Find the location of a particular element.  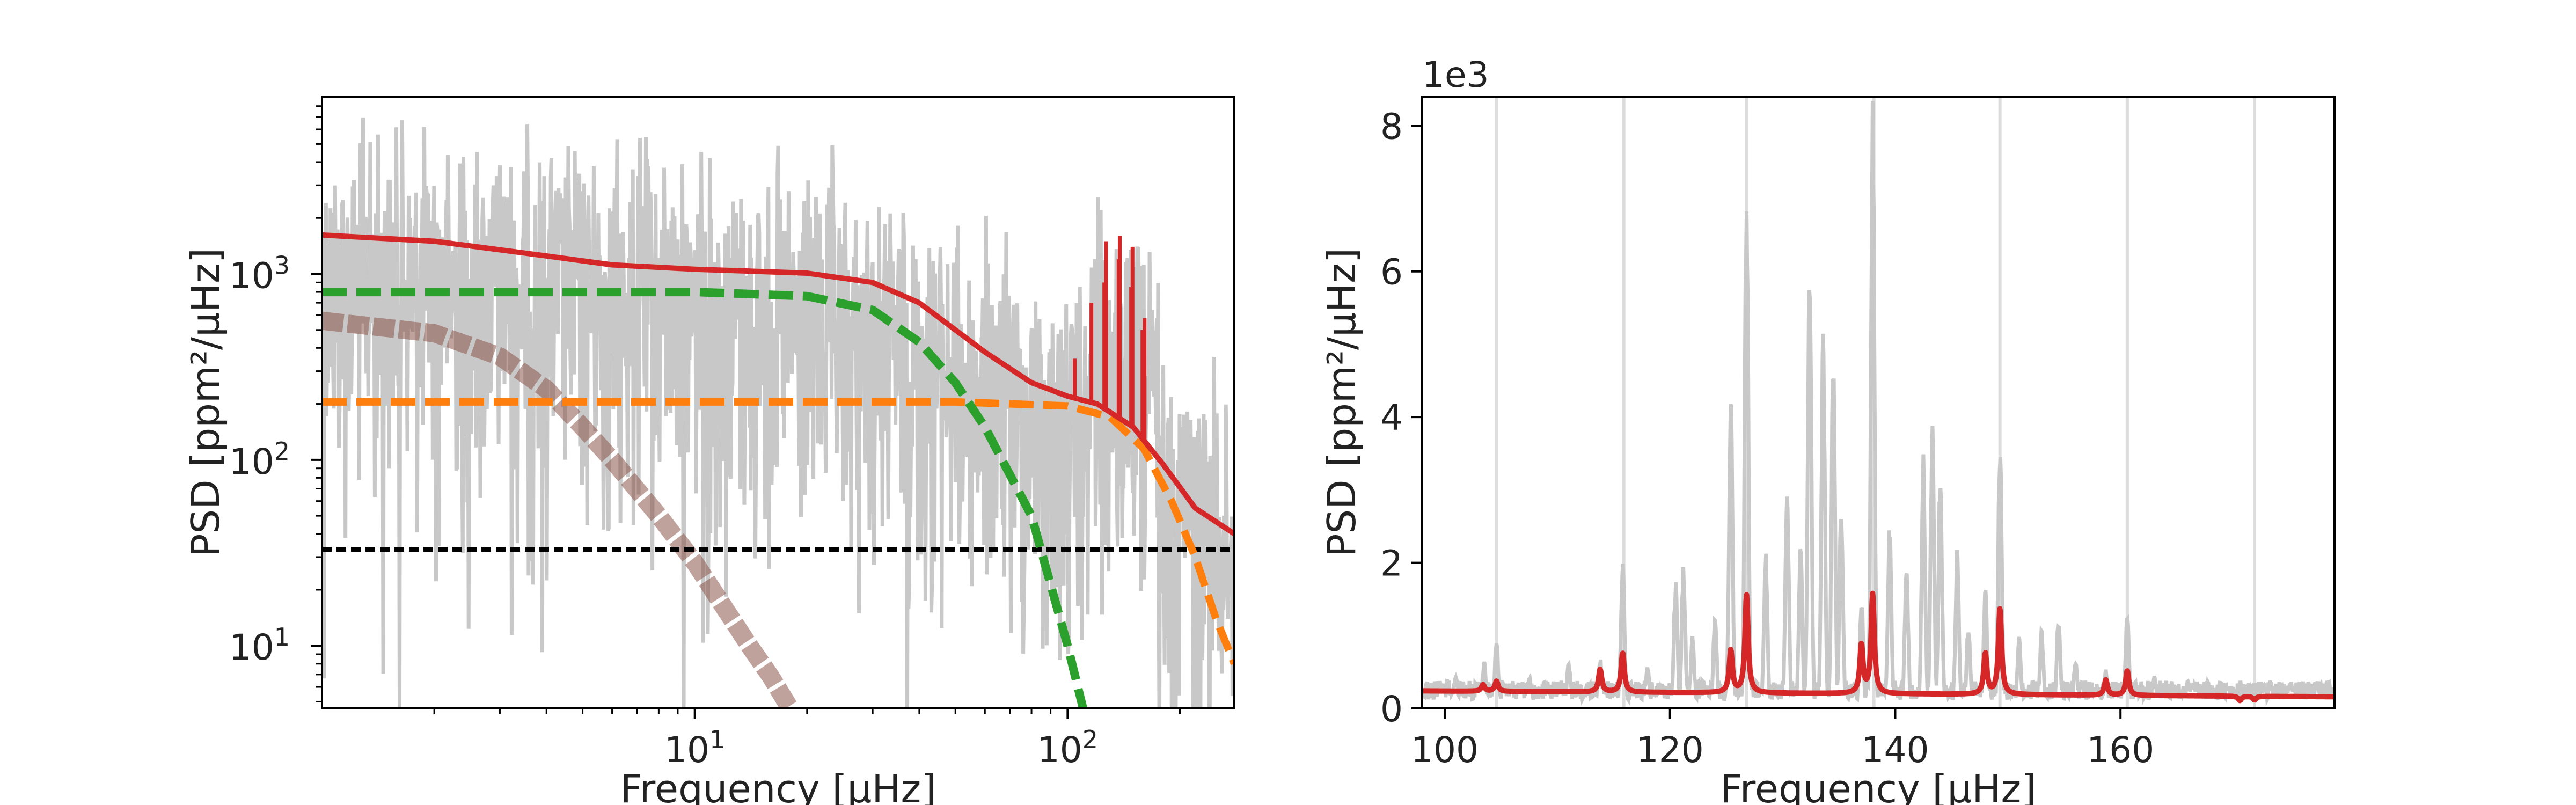

left-x-axis-label: Frequency [μHz] is located at coordinates (778, 785).